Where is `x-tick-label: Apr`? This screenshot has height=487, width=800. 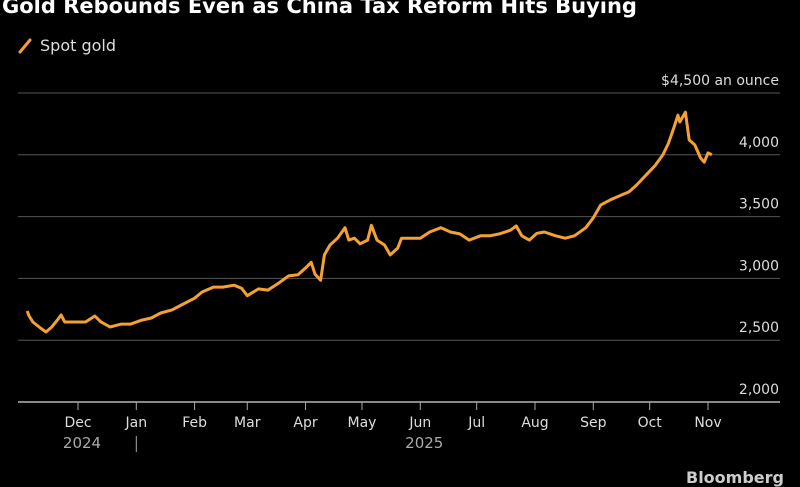 x-tick-label: Apr is located at coordinates (305, 423).